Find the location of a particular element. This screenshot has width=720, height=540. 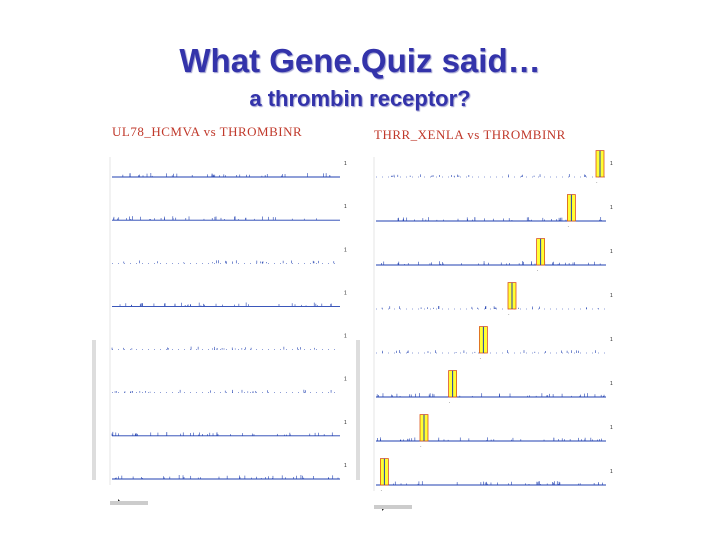

left-y-axis-label-bar is located at coordinates (94, 410).